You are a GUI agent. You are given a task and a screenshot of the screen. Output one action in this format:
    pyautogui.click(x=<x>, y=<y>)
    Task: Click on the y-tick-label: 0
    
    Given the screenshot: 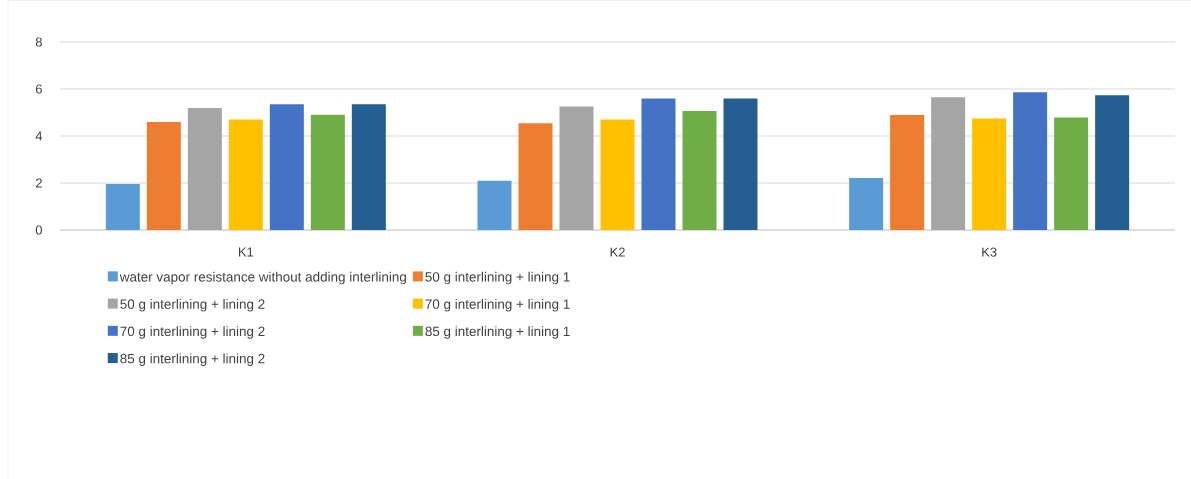 What is the action you would take?
    pyautogui.click(x=38, y=230)
    